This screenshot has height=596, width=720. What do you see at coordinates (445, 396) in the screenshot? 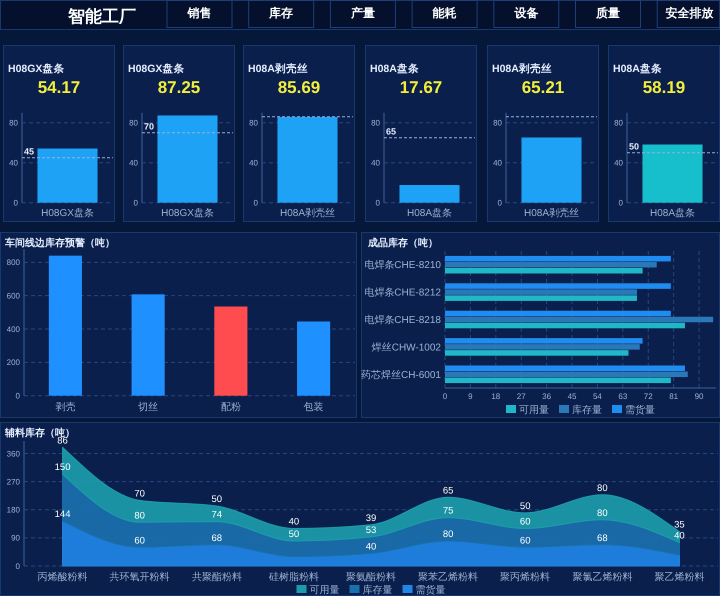
I see `x-tick-label: 0` at bounding box center [445, 396].